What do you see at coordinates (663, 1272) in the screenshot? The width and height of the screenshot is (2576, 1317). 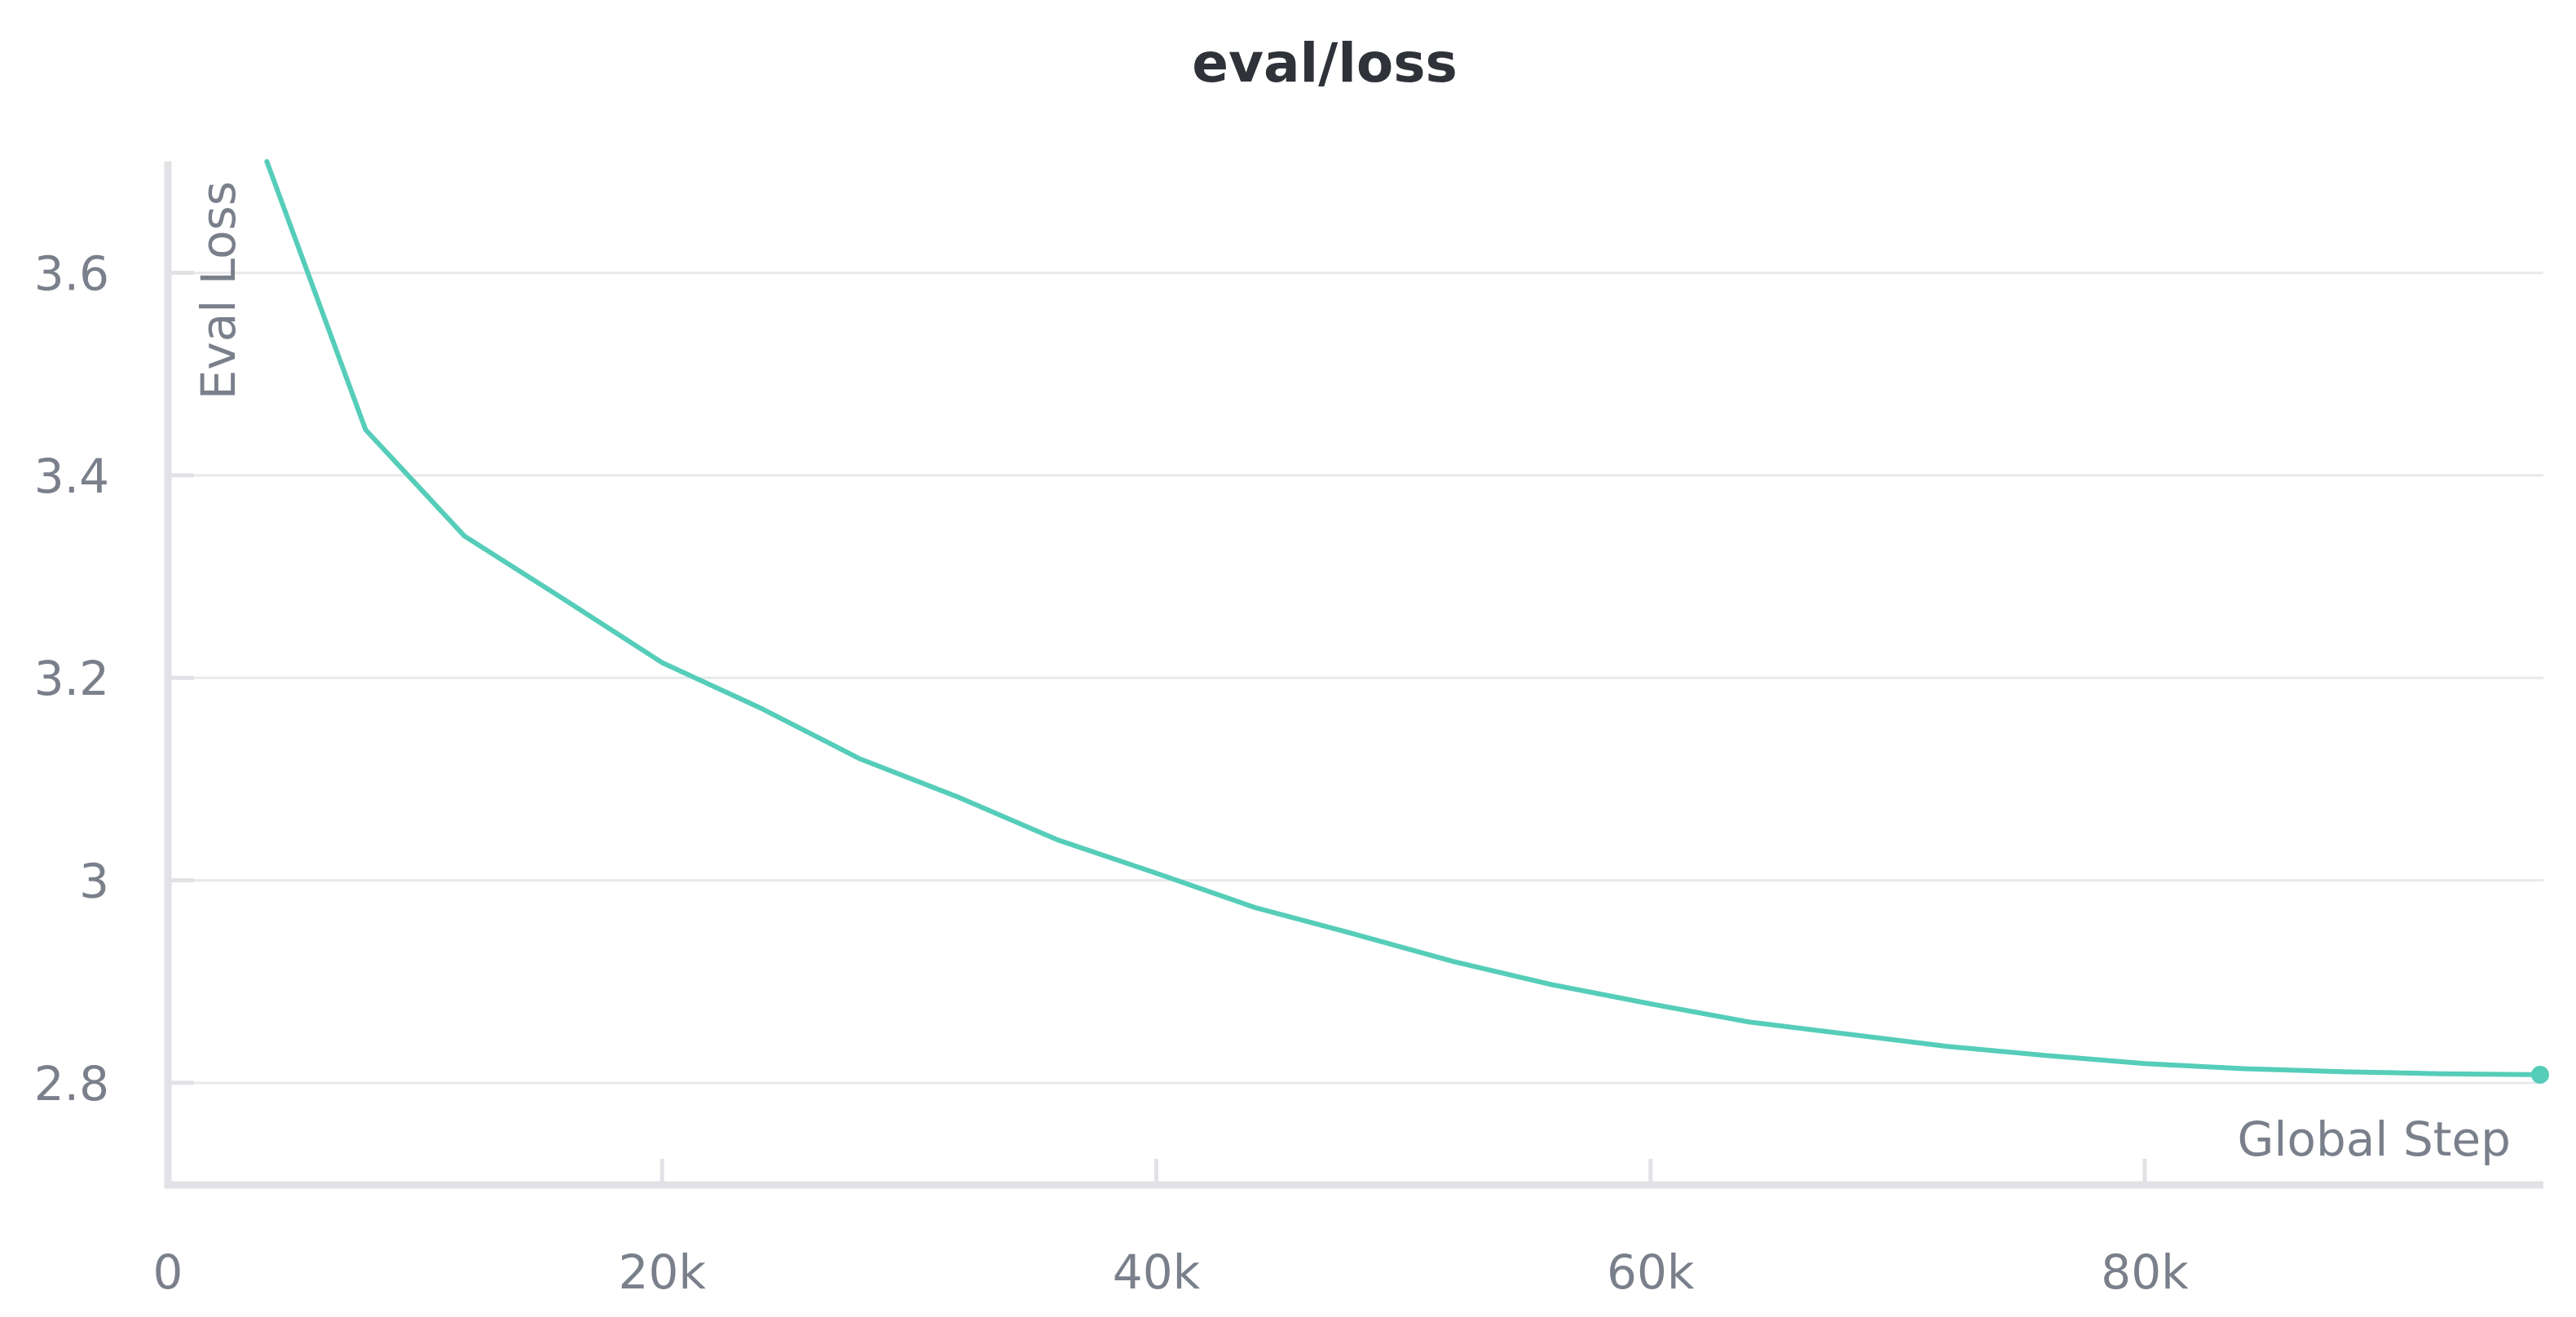 I see `x-tick-label: 20k` at bounding box center [663, 1272].